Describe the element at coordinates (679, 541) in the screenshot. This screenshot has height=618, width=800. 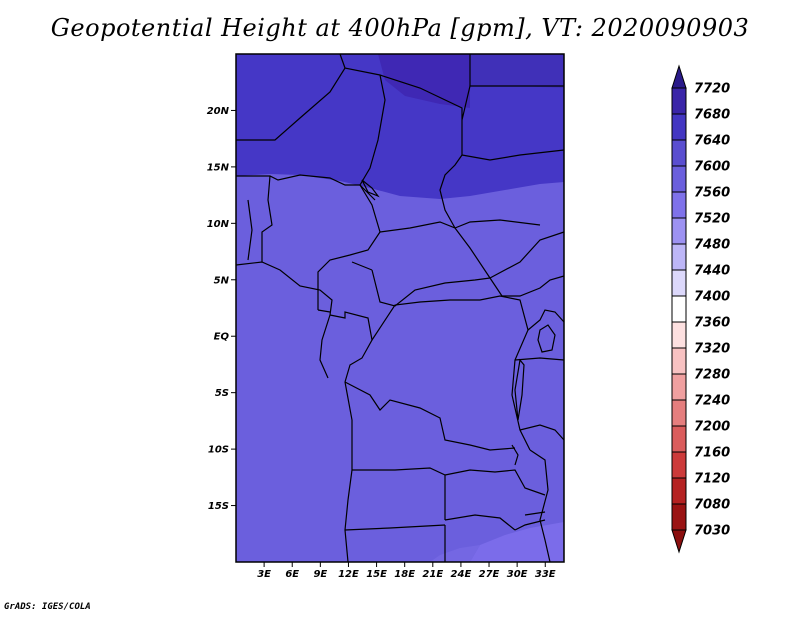
I see `colorbar-bottom-arrow` at that location.